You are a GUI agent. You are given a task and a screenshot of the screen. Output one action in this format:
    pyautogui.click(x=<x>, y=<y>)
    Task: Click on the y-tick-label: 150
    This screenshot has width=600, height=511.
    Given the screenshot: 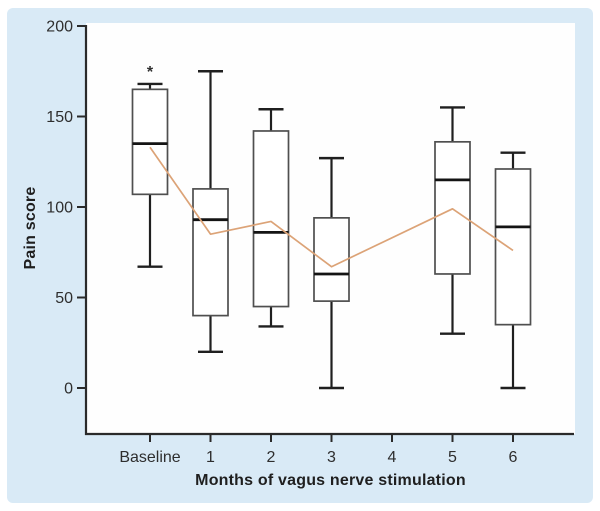 What is the action you would take?
    pyautogui.click(x=59, y=117)
    